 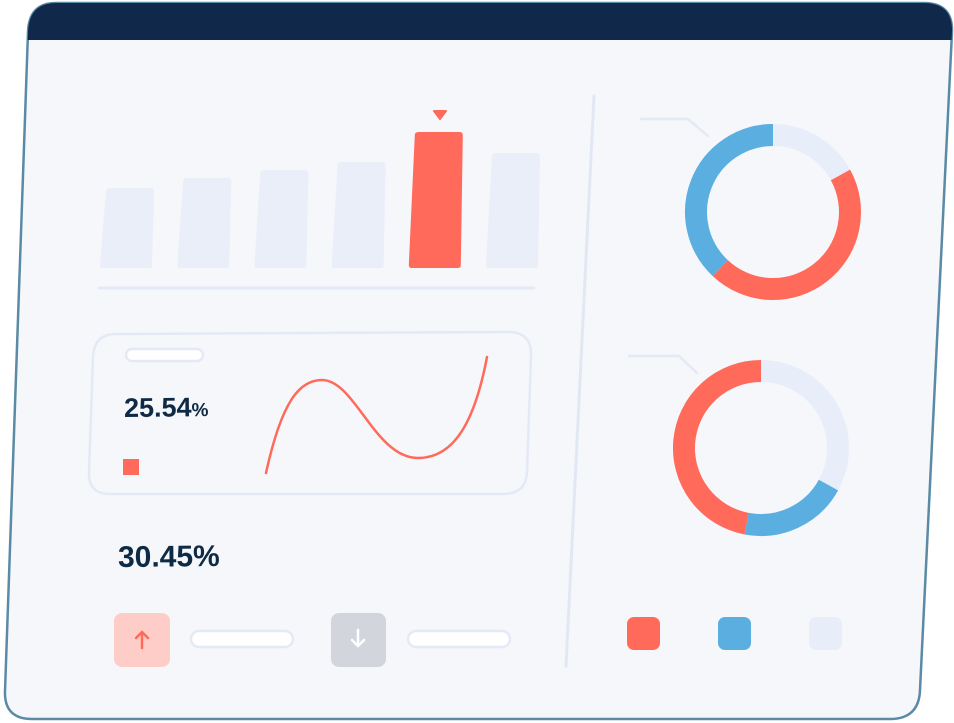 What do you see at coordinates (164, 355) in the screenshot?
I see `stat-card-title-placeholder` at bounding box center [164, 355].